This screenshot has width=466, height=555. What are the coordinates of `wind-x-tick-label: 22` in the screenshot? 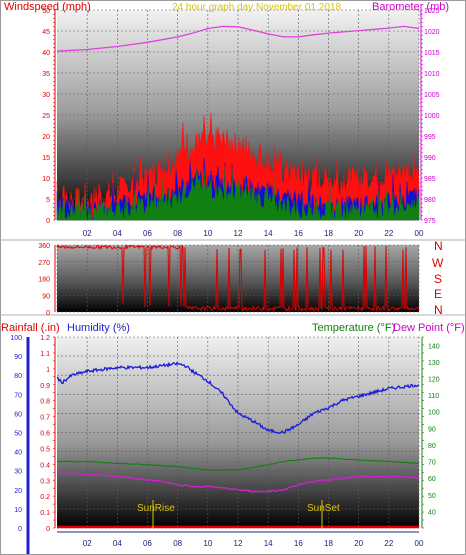 It's located at (388, 233).